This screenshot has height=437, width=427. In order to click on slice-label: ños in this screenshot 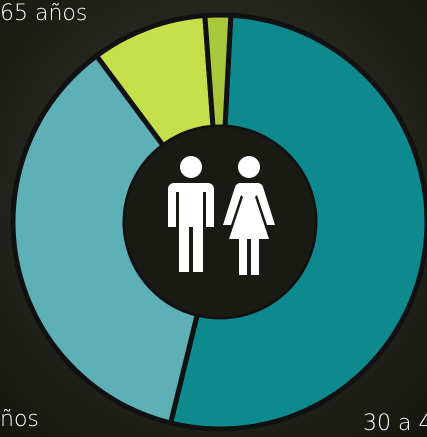, I will do `click(19, 419)`.